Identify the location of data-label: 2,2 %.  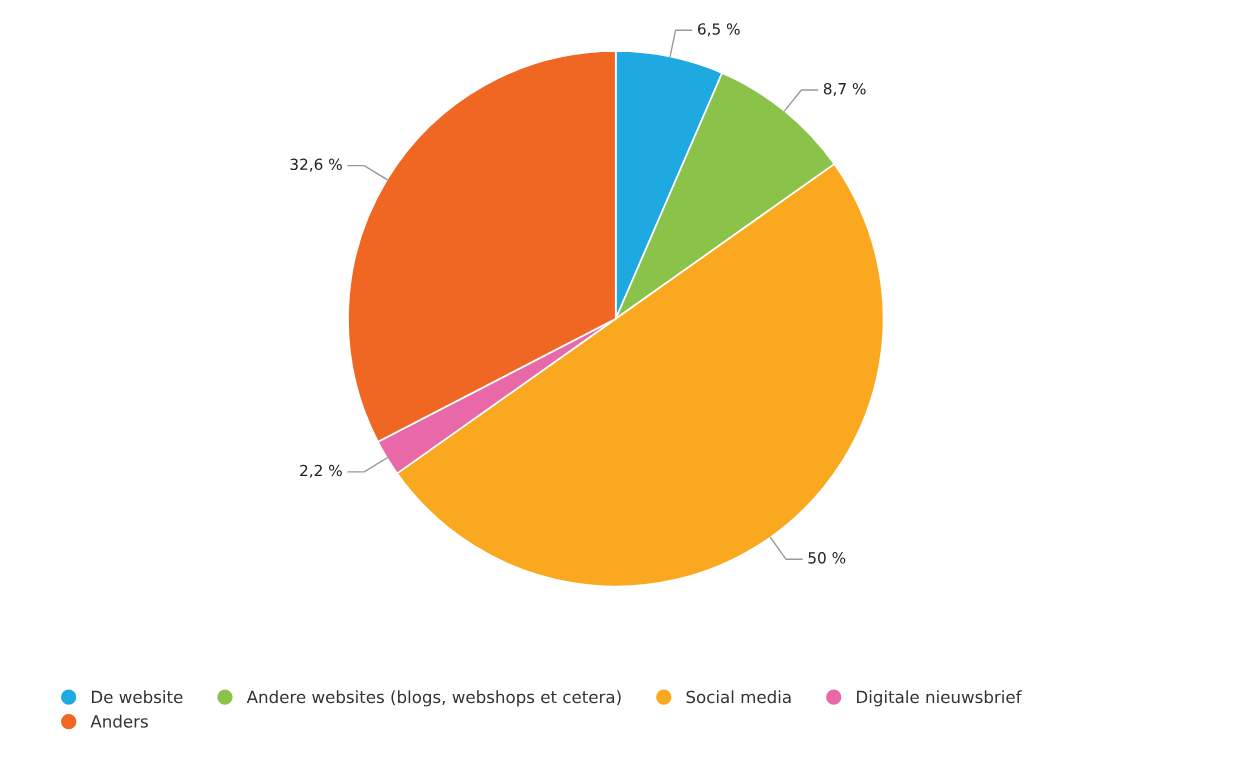
(321, 471).